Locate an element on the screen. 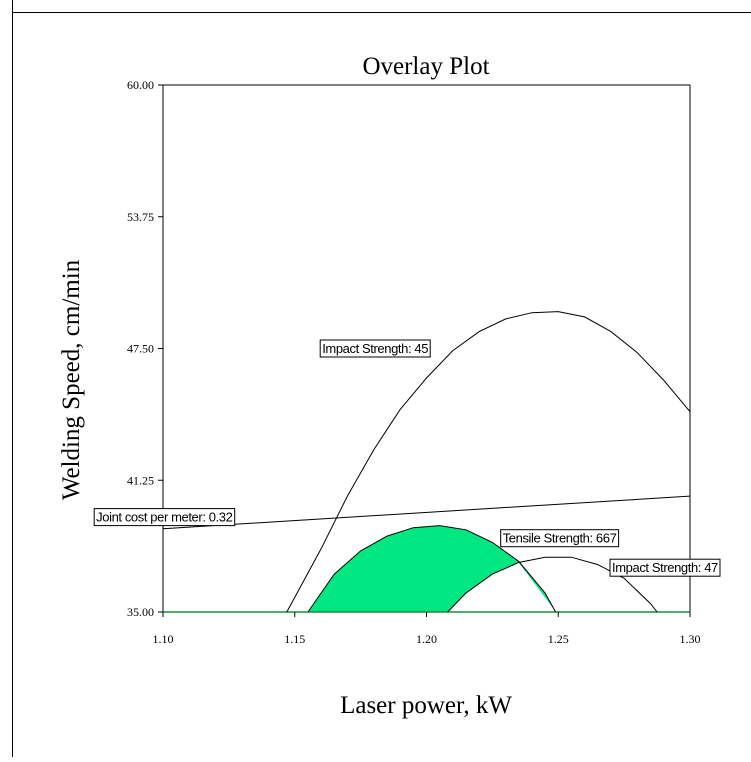 Image resolution: width=751 pixels, height=762 pixels. y-tick-label: 60.00 is located at coordinates (140, 85).